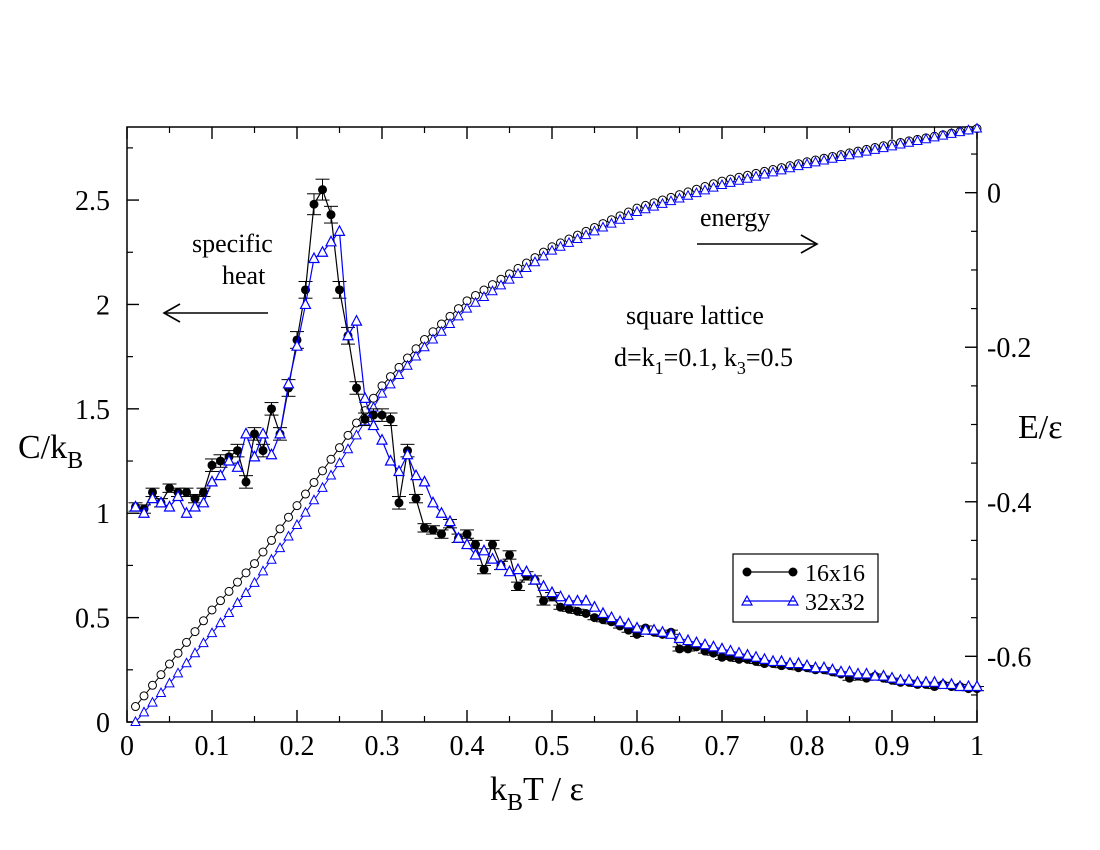  Describe the element at coordinates (758, 244) in the screenshot. I see `right-arrow-icon` at that location.